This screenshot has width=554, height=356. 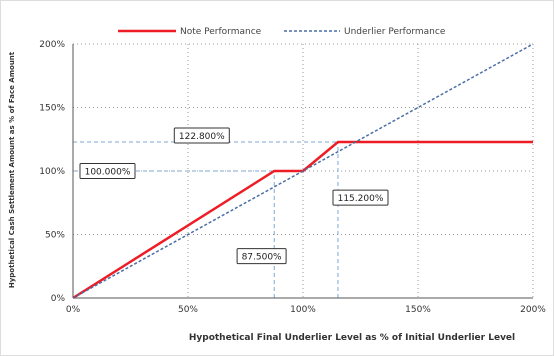 What do you see at coordinates (52, 45) in the screenshot?
I see `y-tick-label: 200%` at bounding box center [52, 45].